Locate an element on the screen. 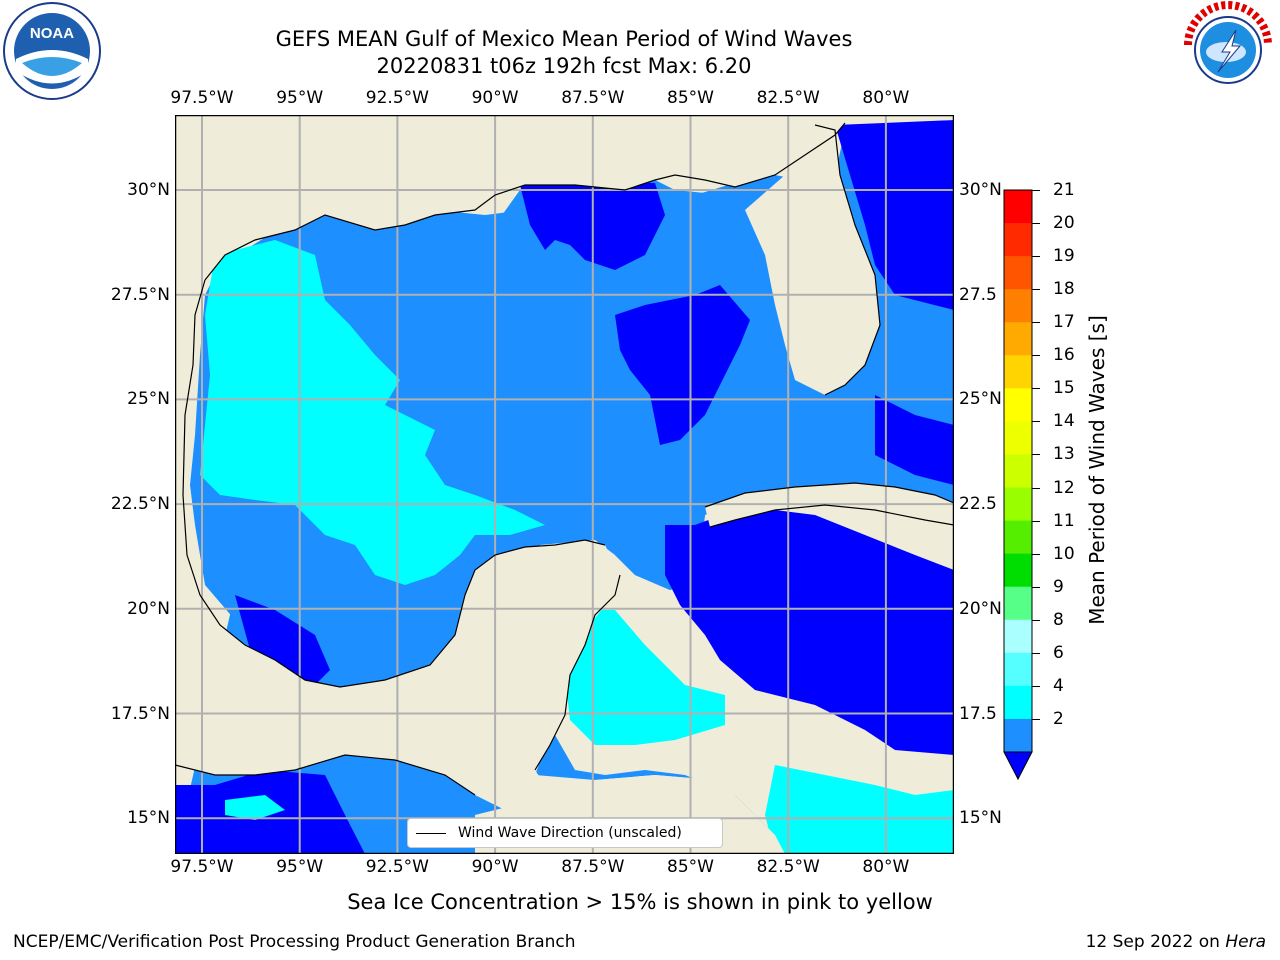  lat-tick-label: 27.5°N is located at coordinates (140, 294).